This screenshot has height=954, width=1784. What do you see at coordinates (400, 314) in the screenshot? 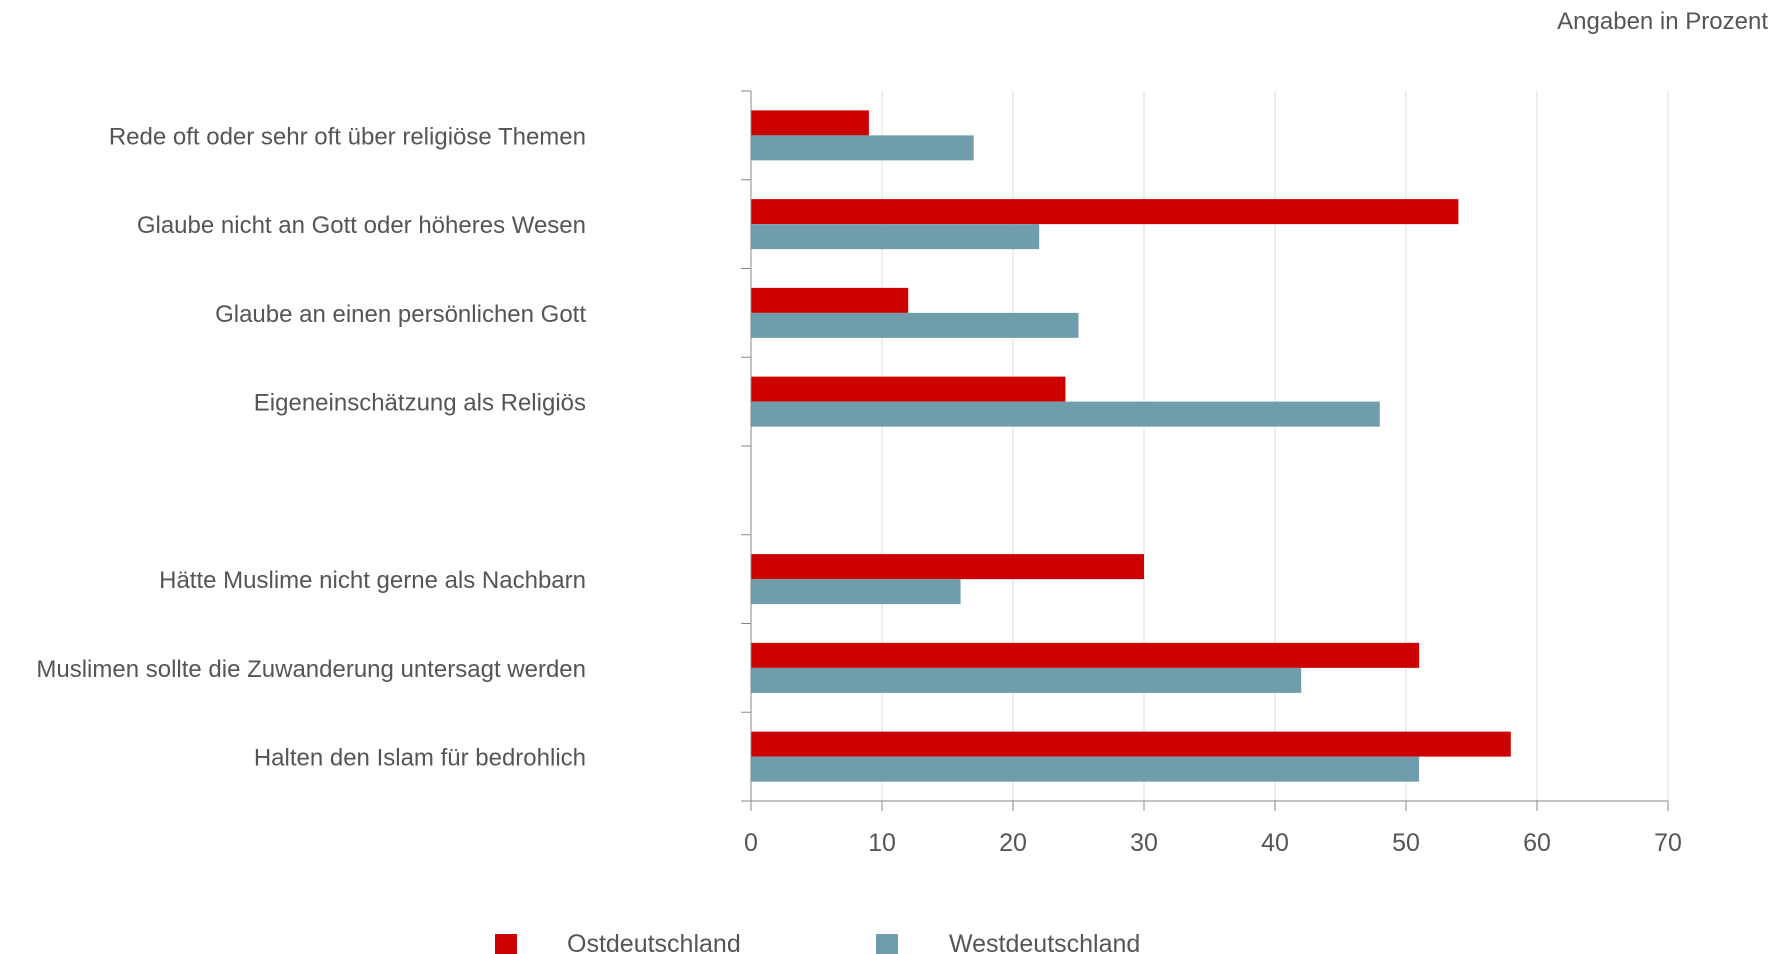
I see `category-label: Glaube an einen persönlichen Gott` at bounding box center [400, 314].